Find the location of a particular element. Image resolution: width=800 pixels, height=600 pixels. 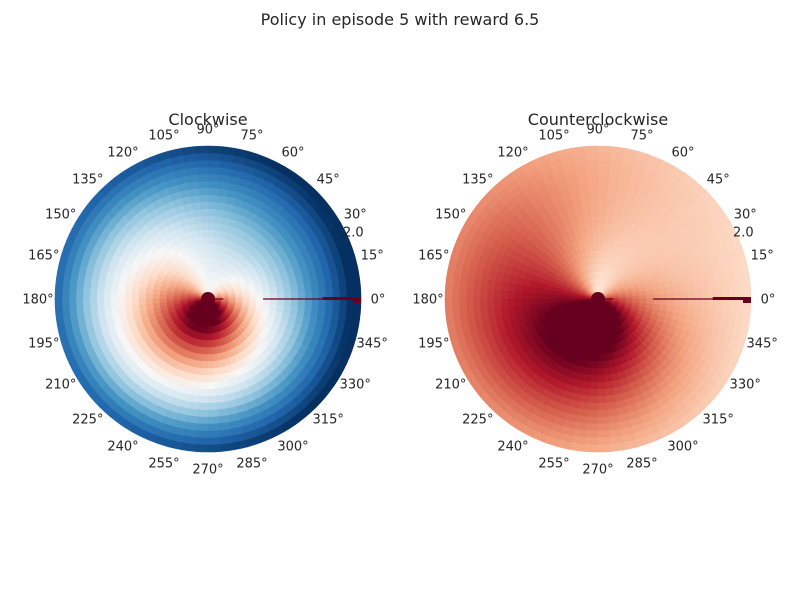

heading-segment is located at coordinates (341, 298).